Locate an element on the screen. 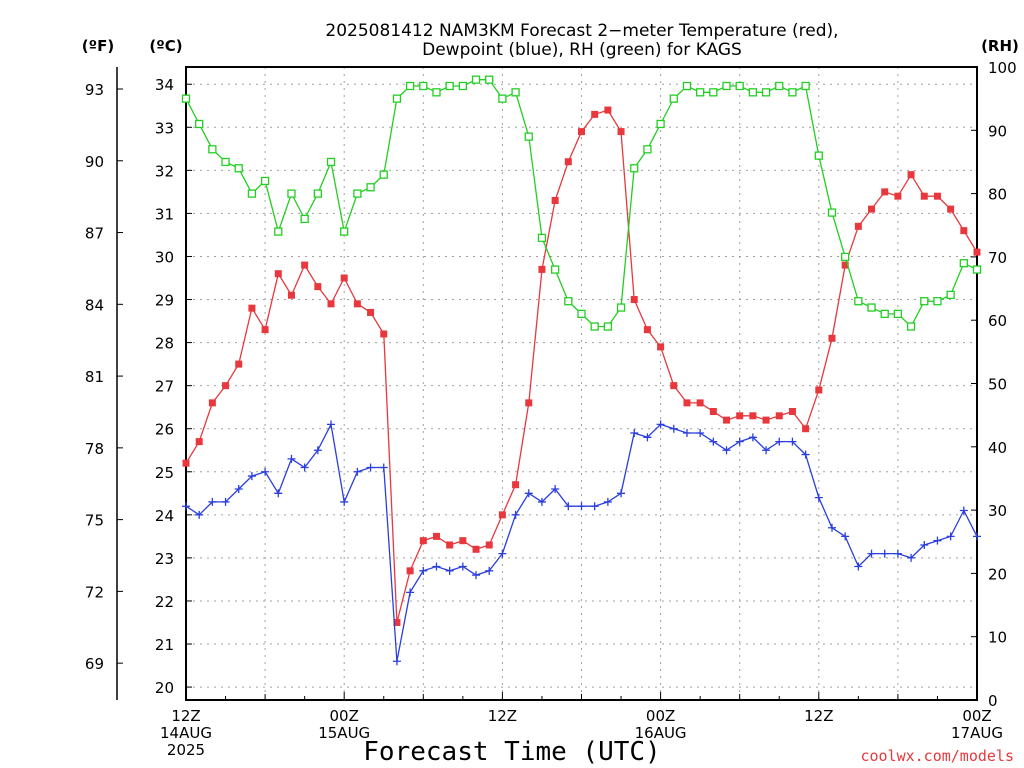  celsius-tick-label: 24 is located at coordinates (164, 516).